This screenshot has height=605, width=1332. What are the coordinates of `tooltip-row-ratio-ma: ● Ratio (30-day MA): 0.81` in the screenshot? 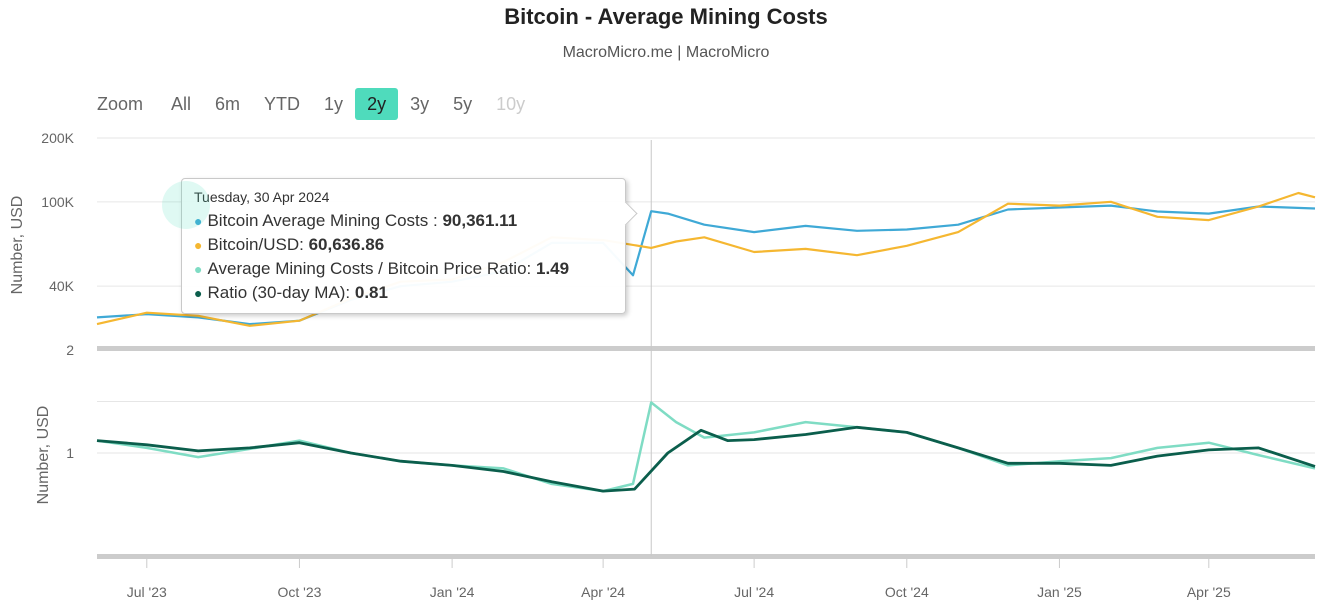 It's located at (403, 293).